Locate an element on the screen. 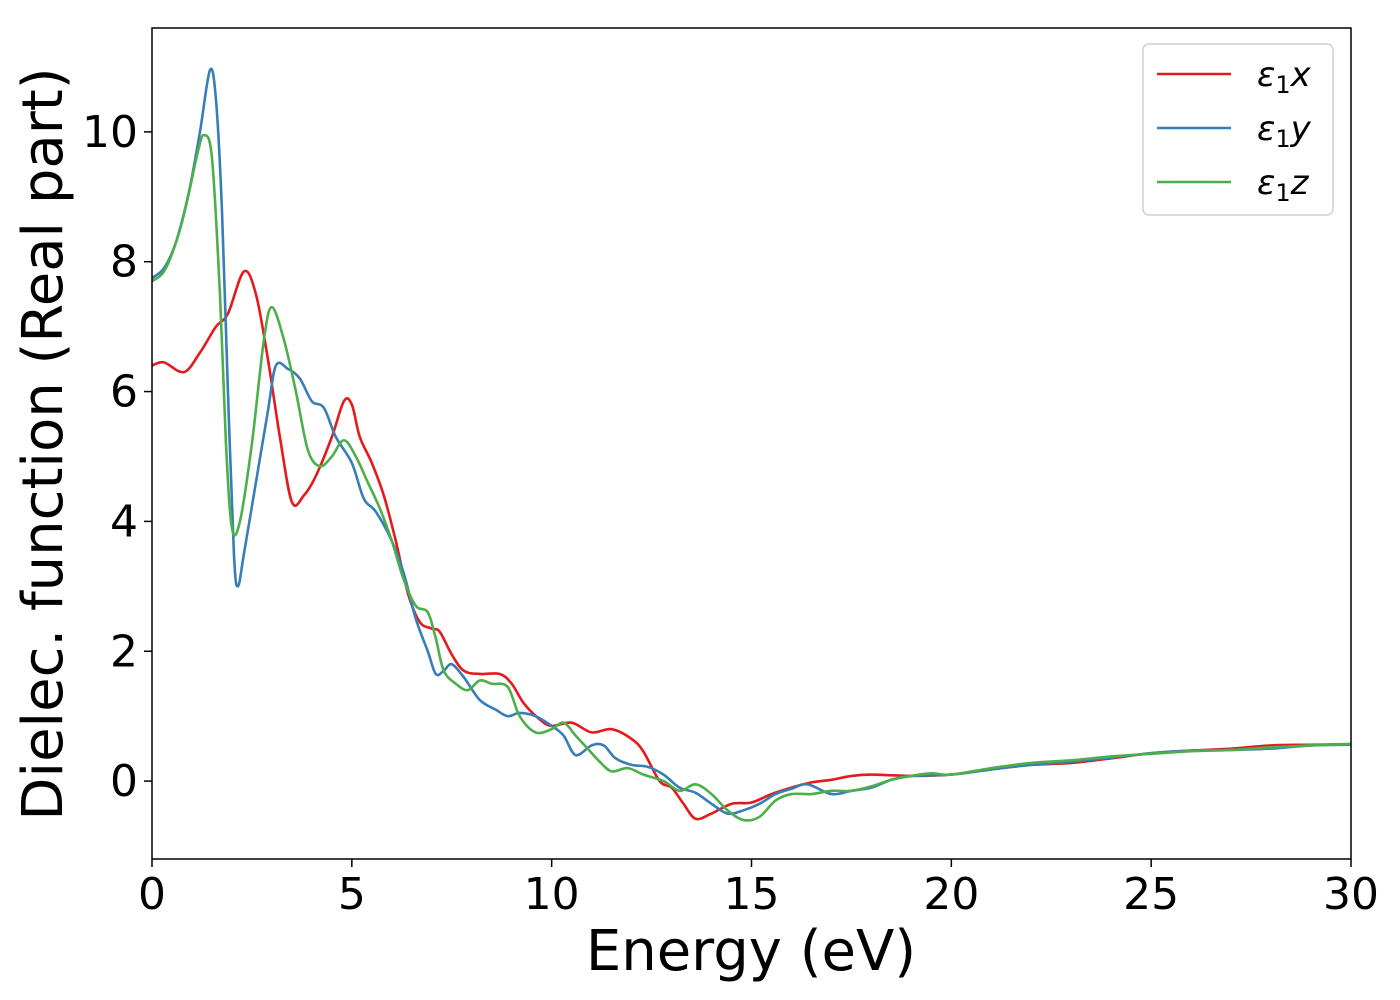 Image resolution: width=1400 pixels, height=1000 pixels. x-axis: 0 5 10 15 20 25 30 is located at coordinates (758, 889).